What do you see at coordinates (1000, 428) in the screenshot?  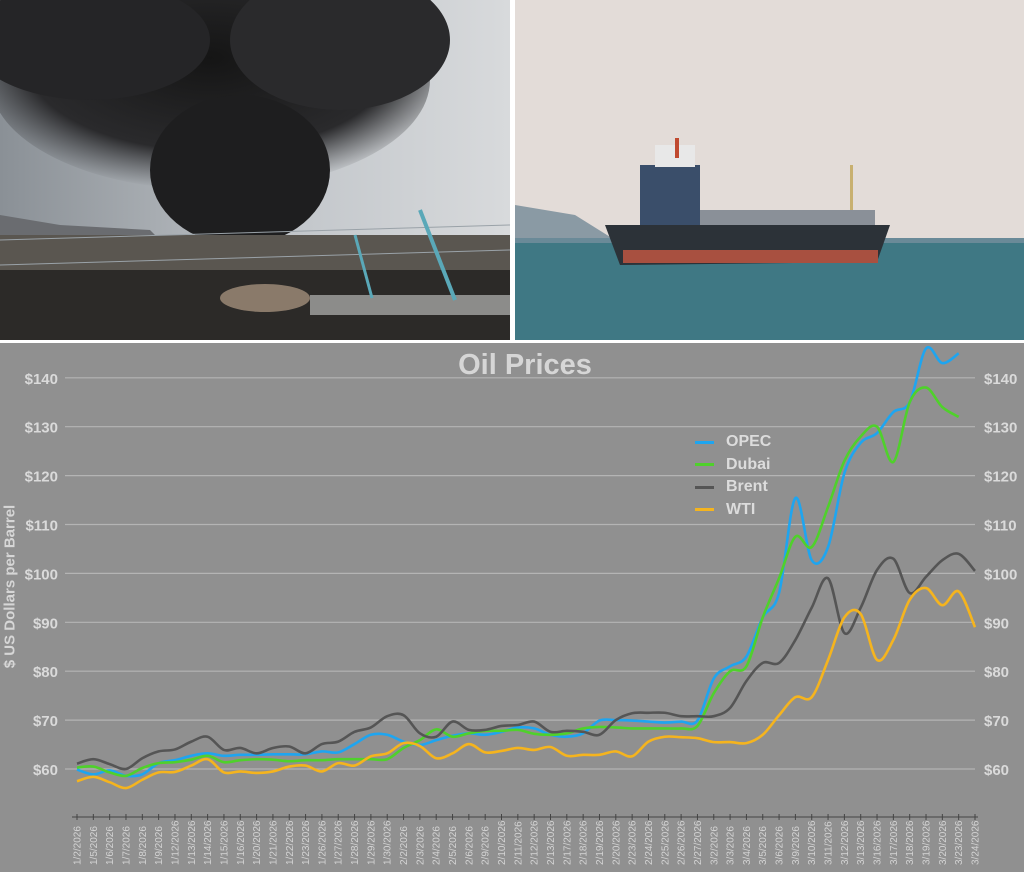 I see `y-tick-label-right: $130` at bounding box center [1000, 428].